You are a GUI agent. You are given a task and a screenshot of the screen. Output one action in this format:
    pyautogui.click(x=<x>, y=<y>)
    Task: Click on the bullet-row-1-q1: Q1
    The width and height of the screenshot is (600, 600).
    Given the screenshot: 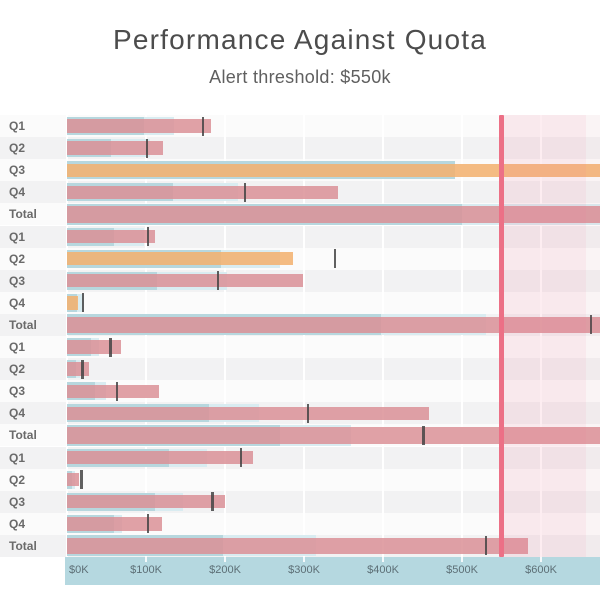 What is the action you would take?
    pyautogui.click(x=300, y=126)
    